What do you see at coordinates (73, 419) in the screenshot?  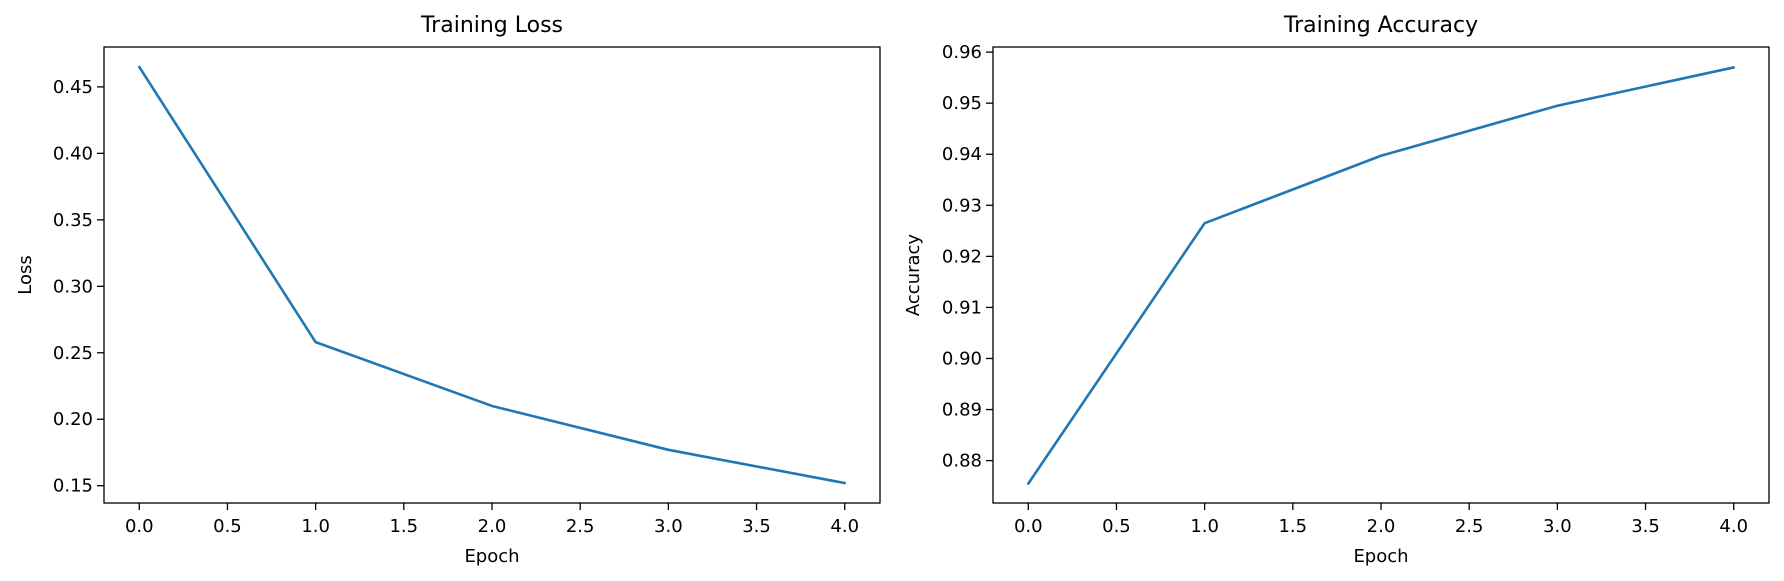 I see `y-tick-label: 0.20` at bounding box center [73, 419].